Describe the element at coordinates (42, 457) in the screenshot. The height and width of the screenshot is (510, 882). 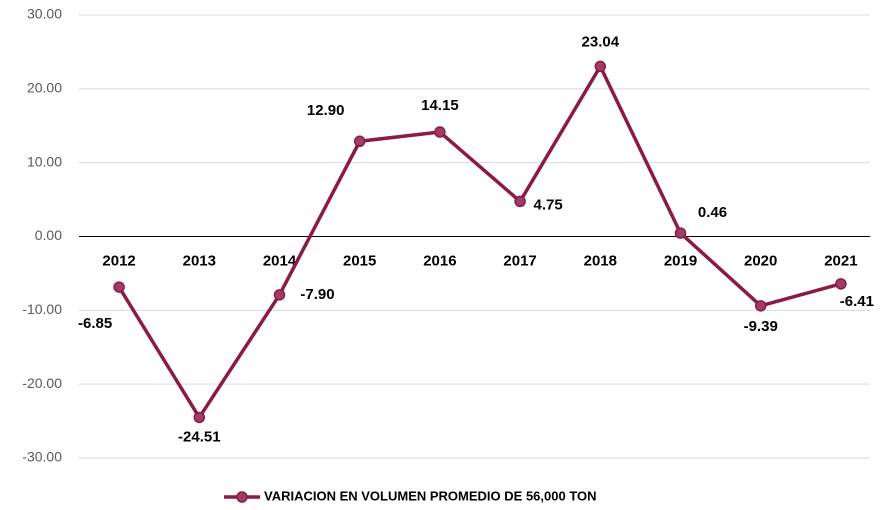
I see `y-tick-label: -30.00` at that location.